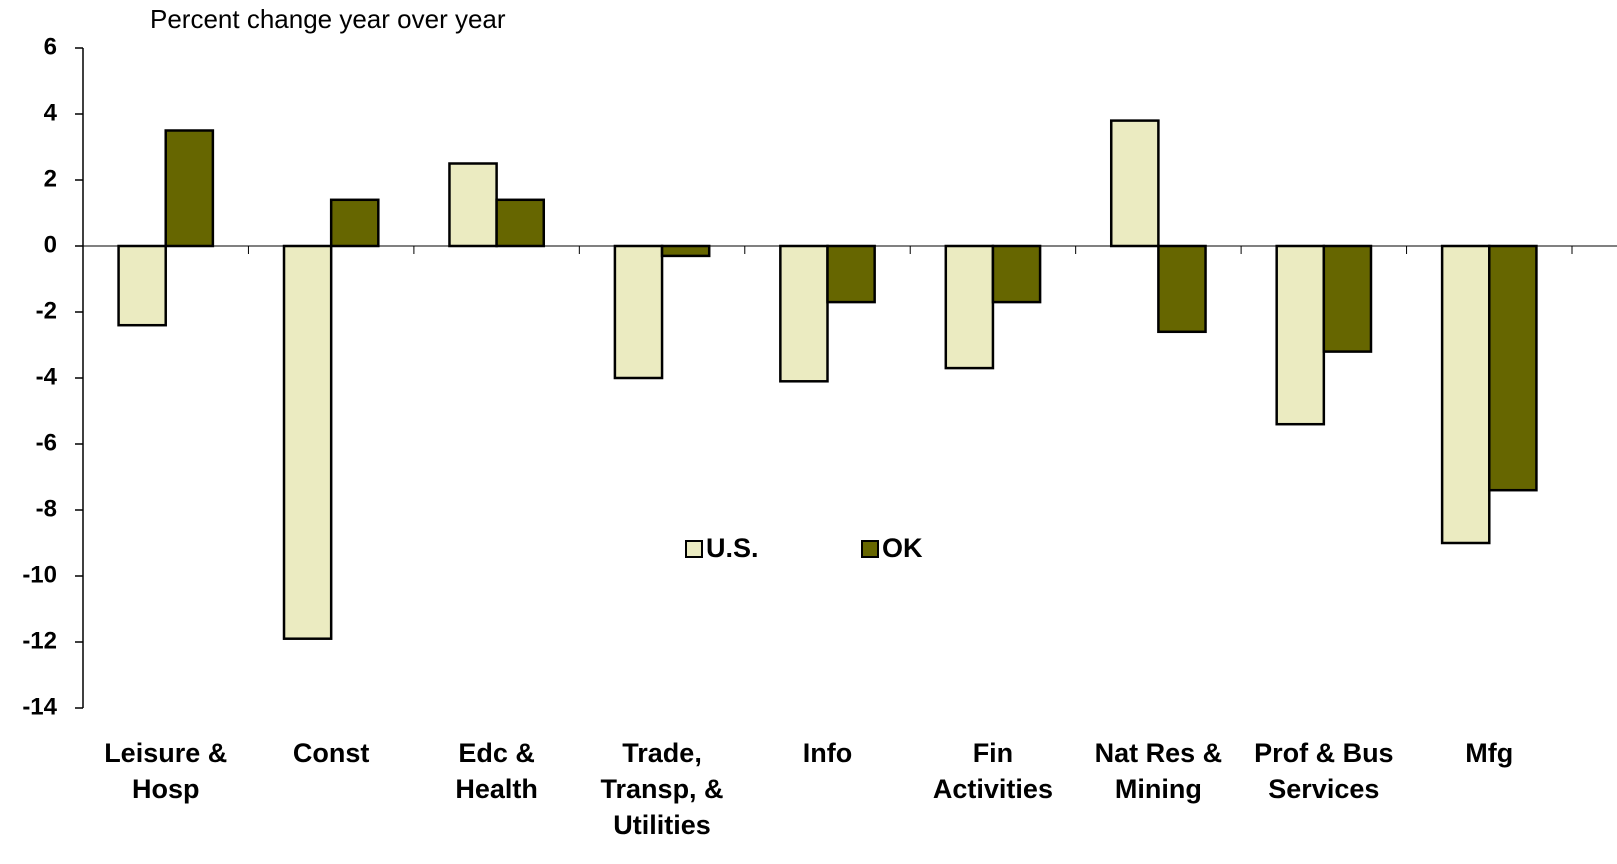 This screenshot has height=864, width=1617. What do you see at coordinates (1159, 753) in the screenshot?
I see `x-tick-label: Nat Res &` at bounding box center [1159, 753].